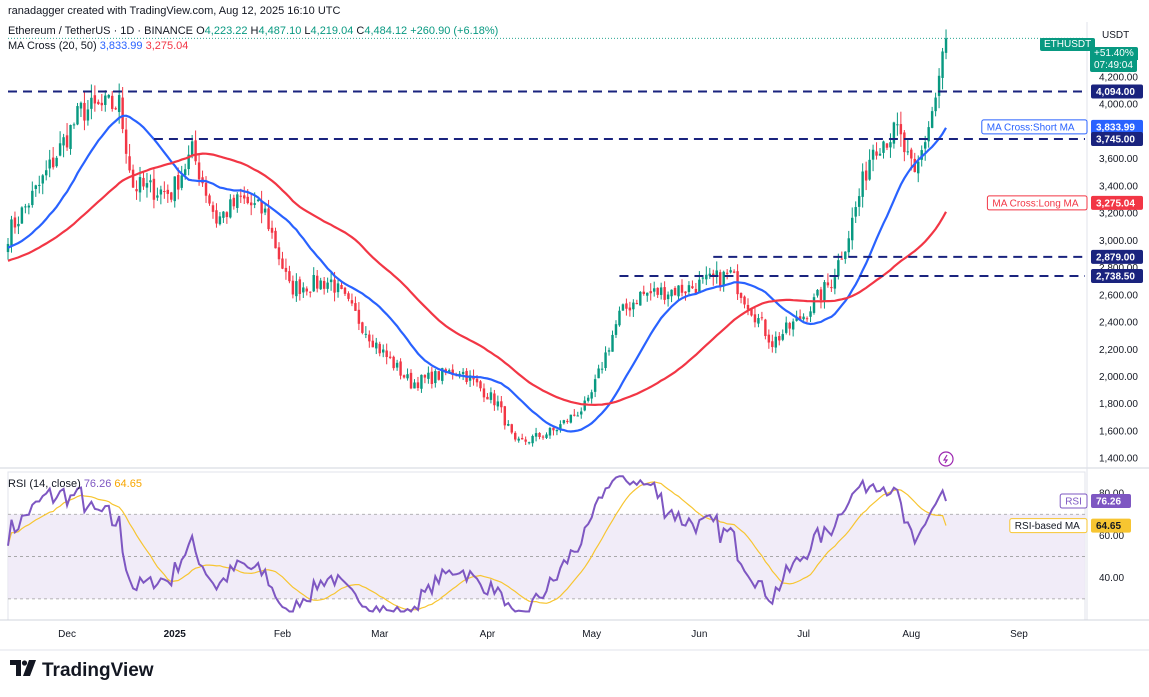 The image size is (1149, 697). What do you see at coordinates (1111, 501) in the screenshot?
I see `rsi-axis-tag` at bounding box center [1111, 501].